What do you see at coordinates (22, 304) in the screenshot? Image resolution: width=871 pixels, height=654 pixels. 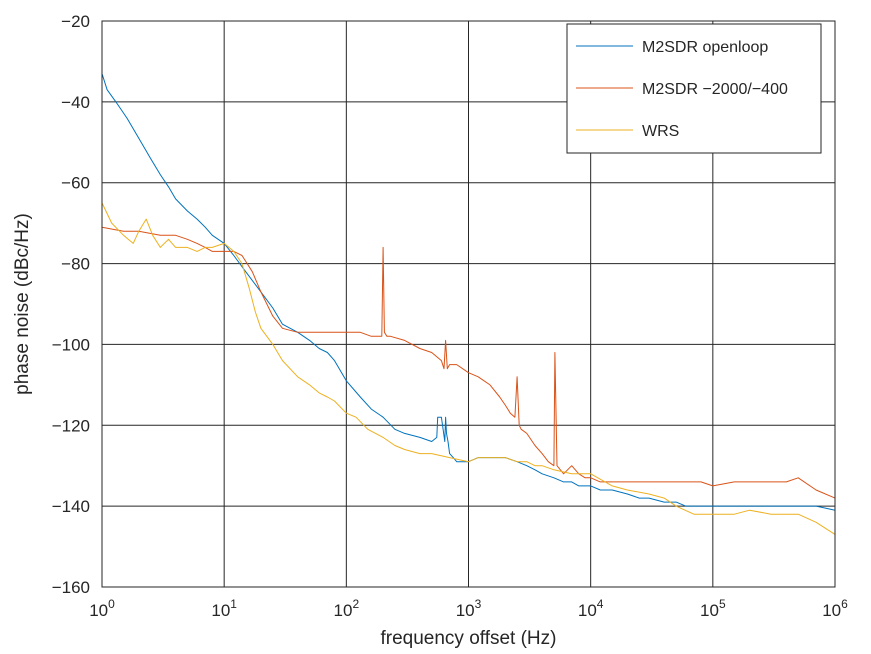 I see `y-axis-label: phase noise (dBc/Hz)` at bounding box center [22, 304].